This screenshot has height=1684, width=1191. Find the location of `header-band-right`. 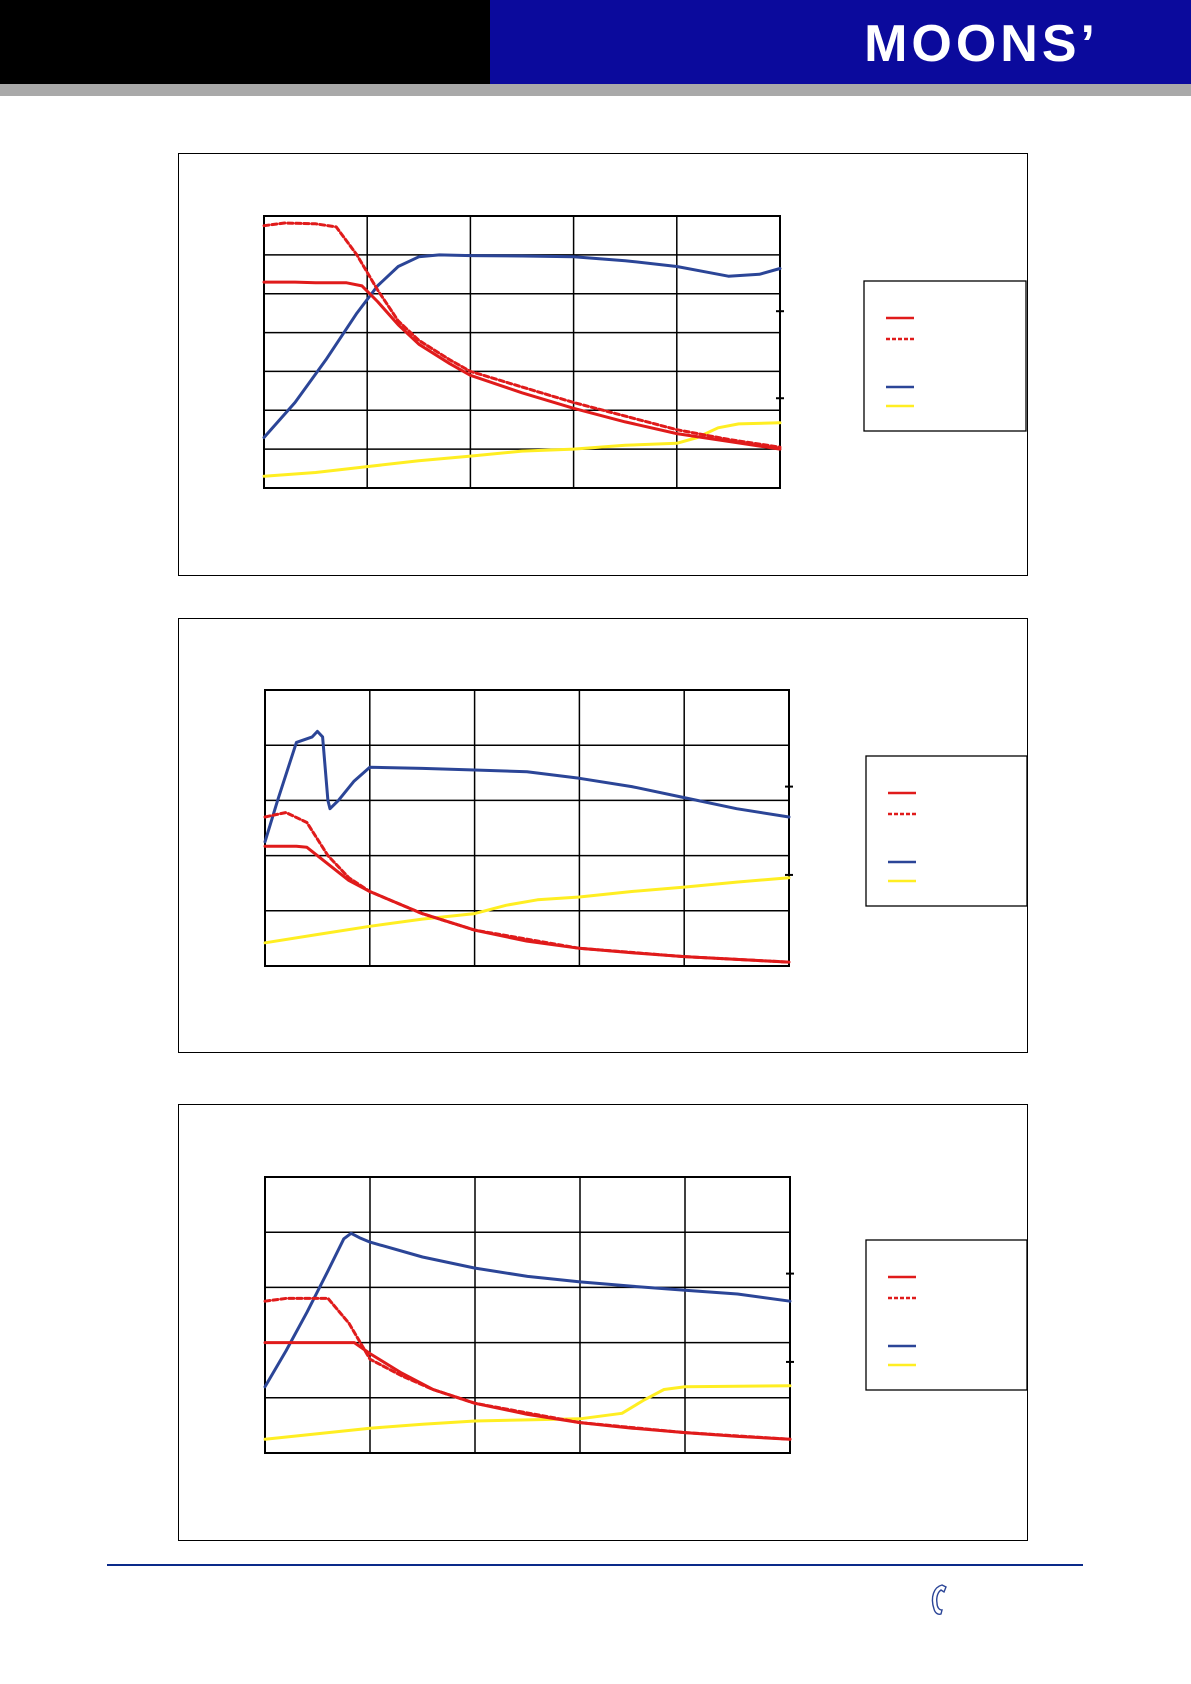

header-band-right is located at coordinates (840, 42).